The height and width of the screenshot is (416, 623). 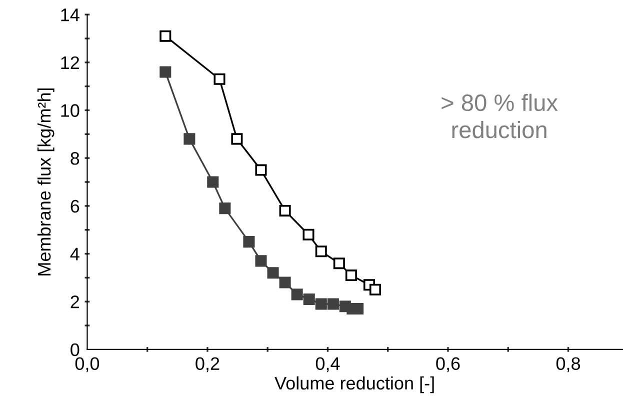 I want to click on y-tick-label: 8, so click(x=75, y=158).